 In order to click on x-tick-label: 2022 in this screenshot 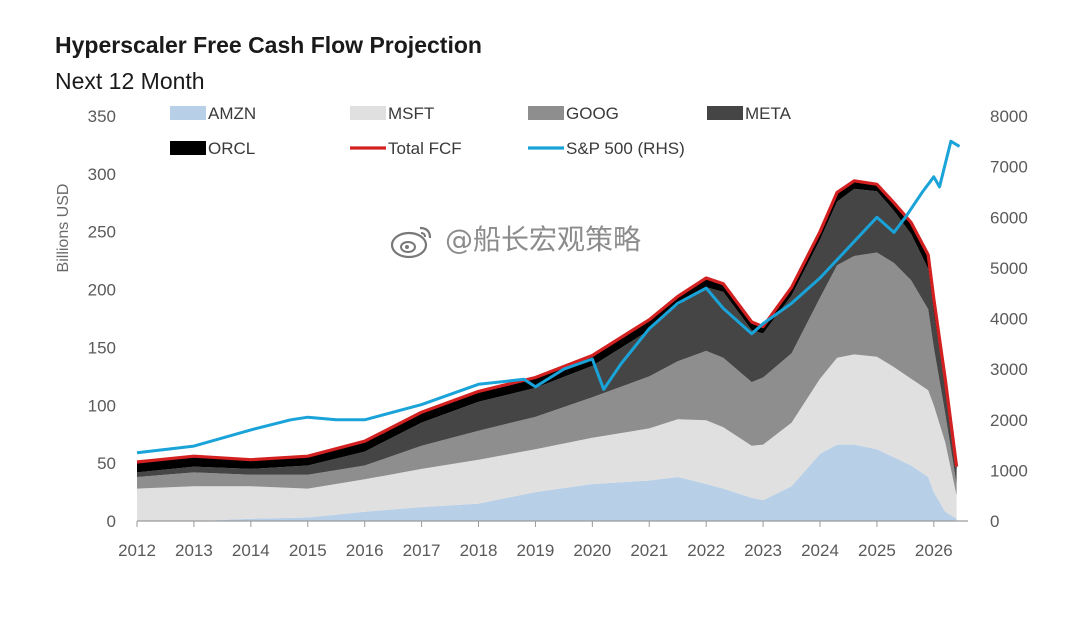, I will do `click(706, 550)`.